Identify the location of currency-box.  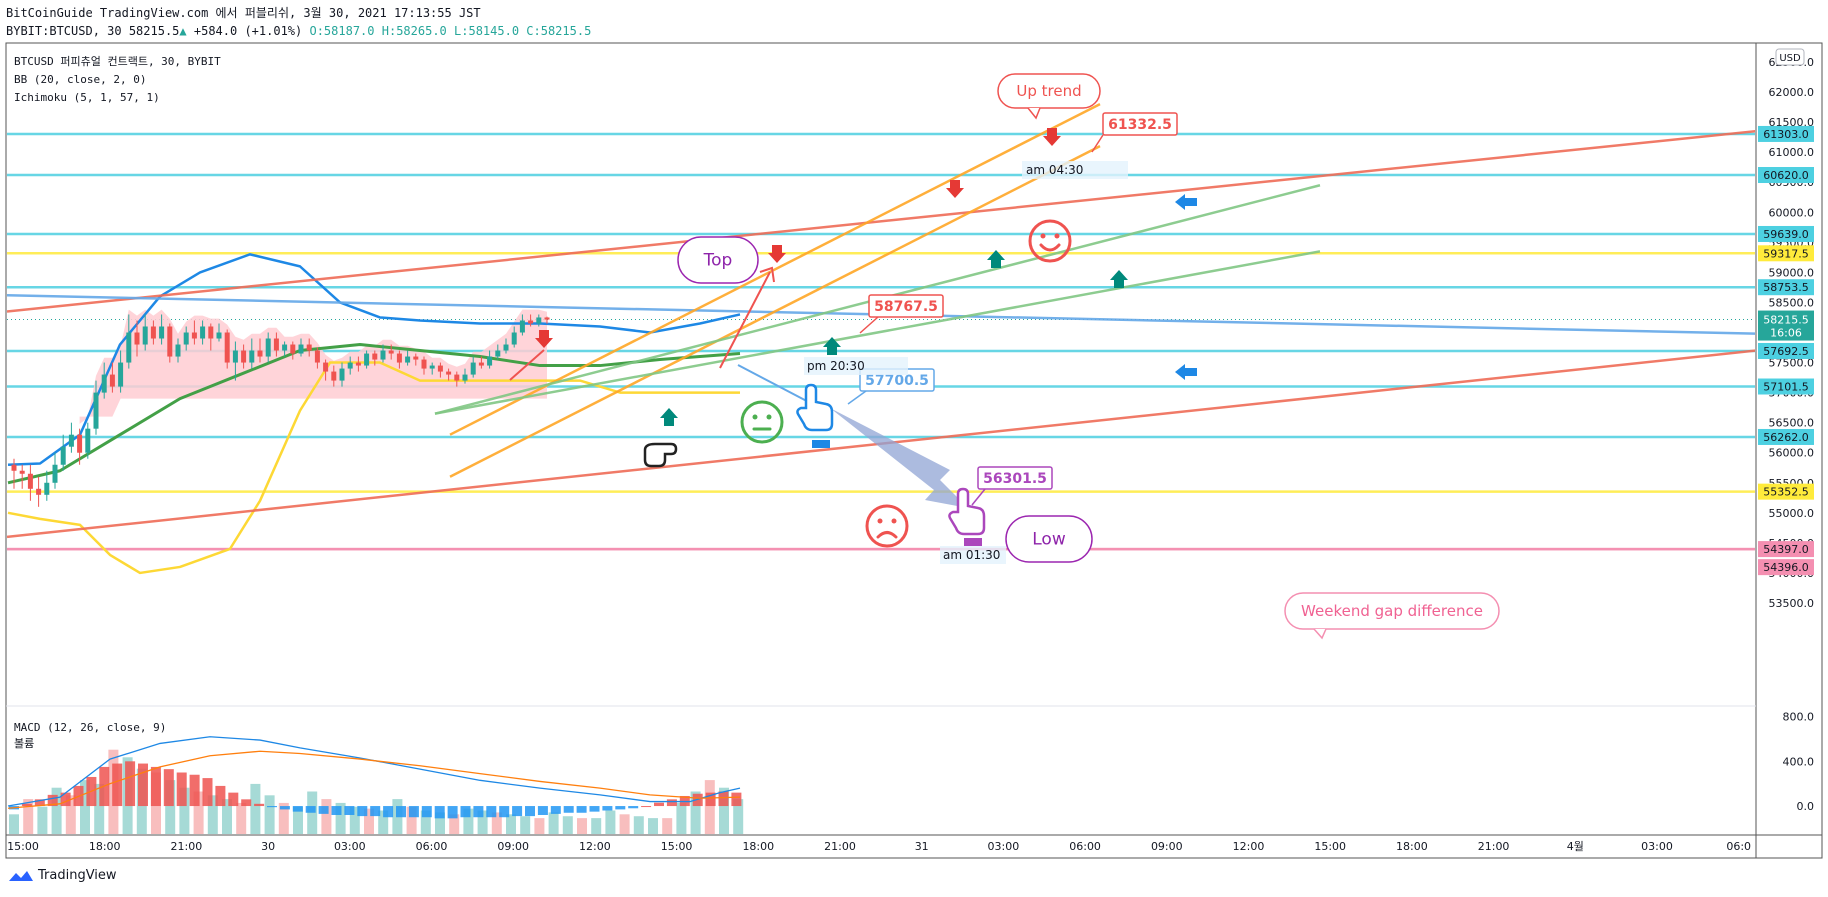
(1790, 57).